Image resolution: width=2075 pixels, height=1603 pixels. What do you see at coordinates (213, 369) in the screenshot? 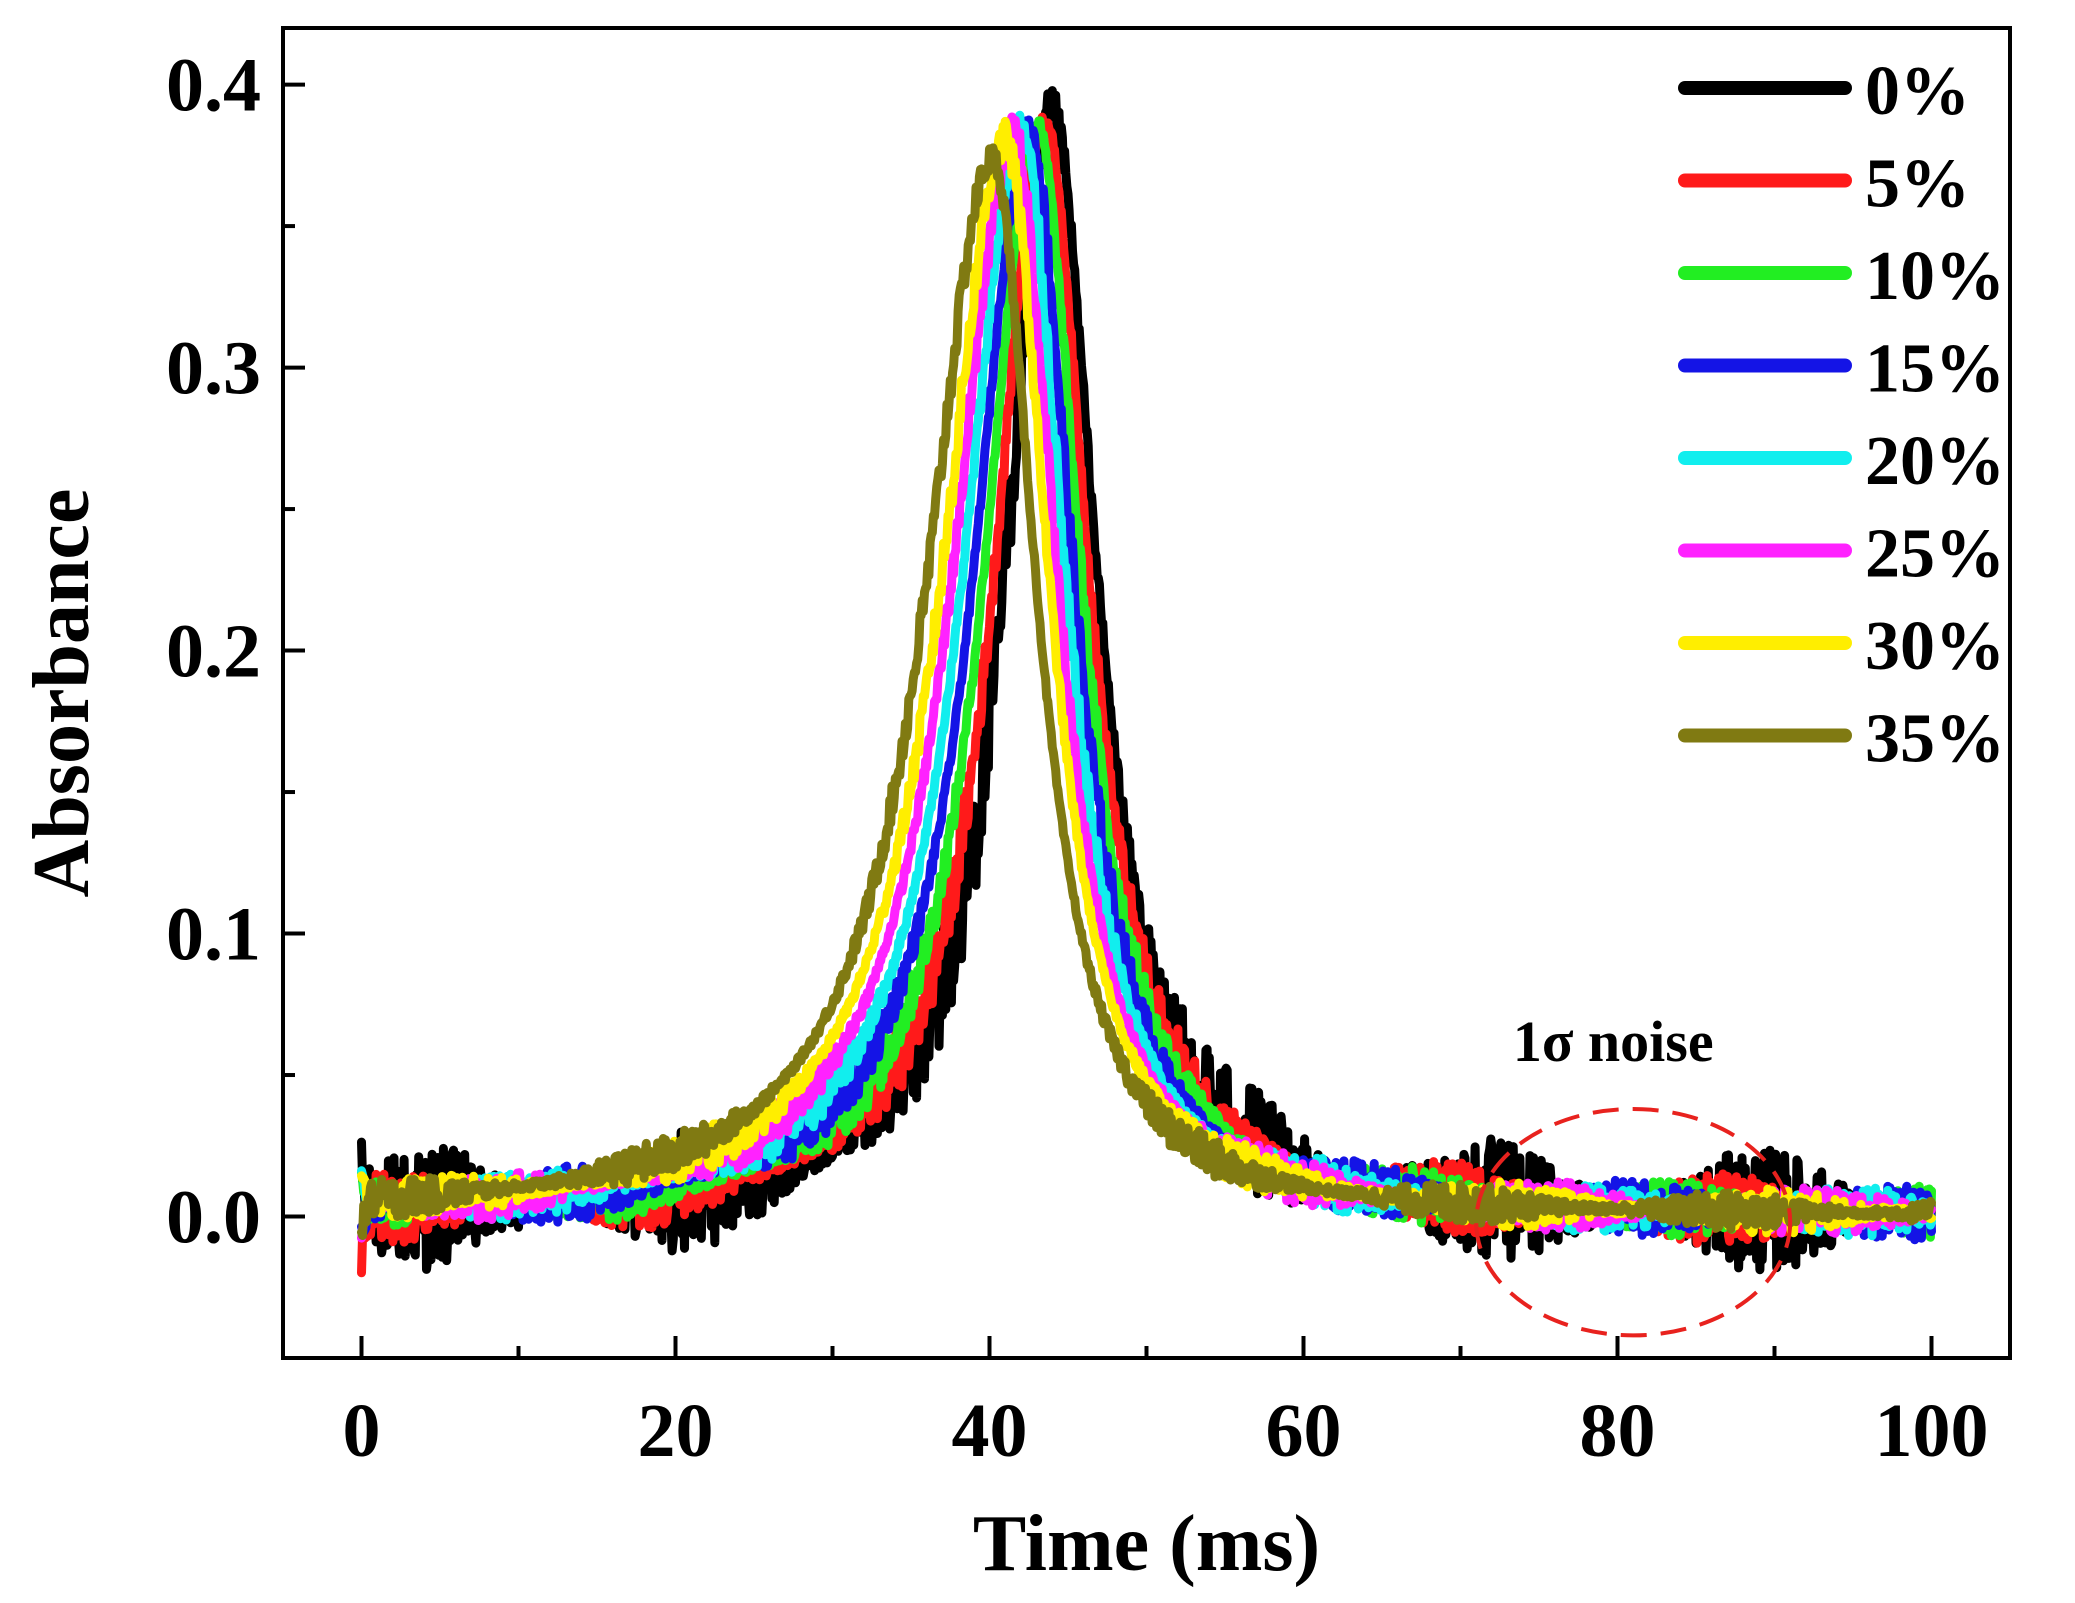
I see `y-tick-label: 0.3` at bounding box center [213, 369].